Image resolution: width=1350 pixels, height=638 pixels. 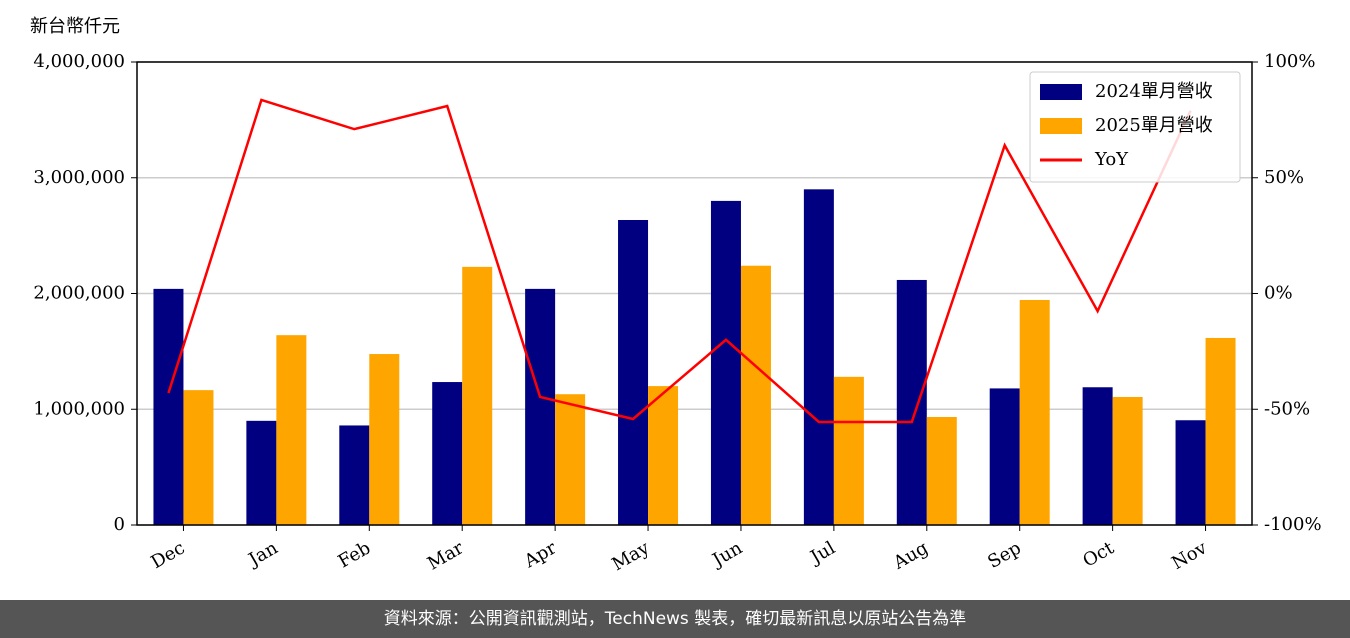 I want to click on y-tick-label: 0, so click(x=119, y=524).